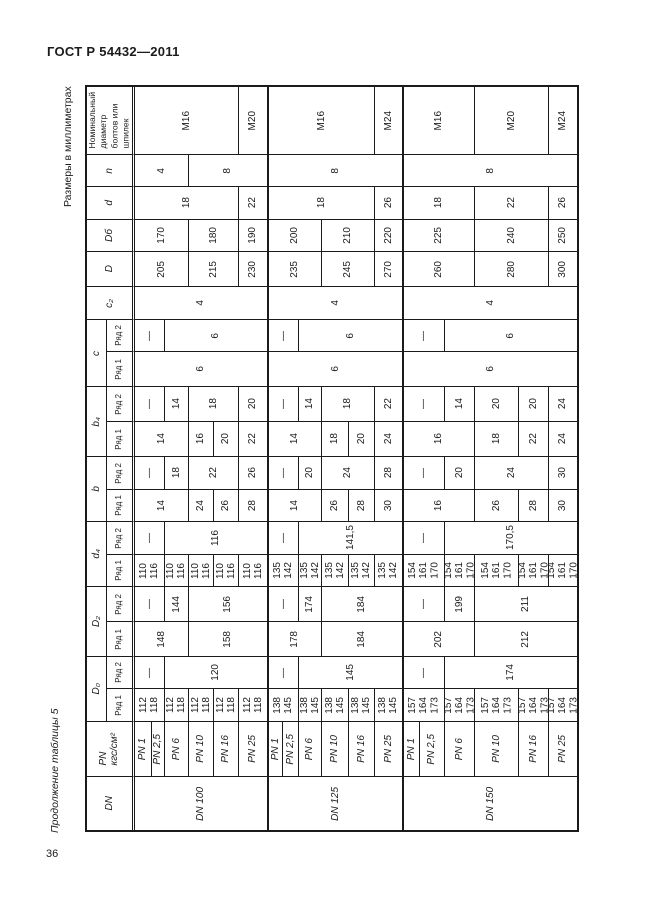 The width and height of the screenshot is (646, 913). Describe the element at coordinates (55, 770) in the screenshot. I see `table-caption: Продолжение таблицы 5` at that location.